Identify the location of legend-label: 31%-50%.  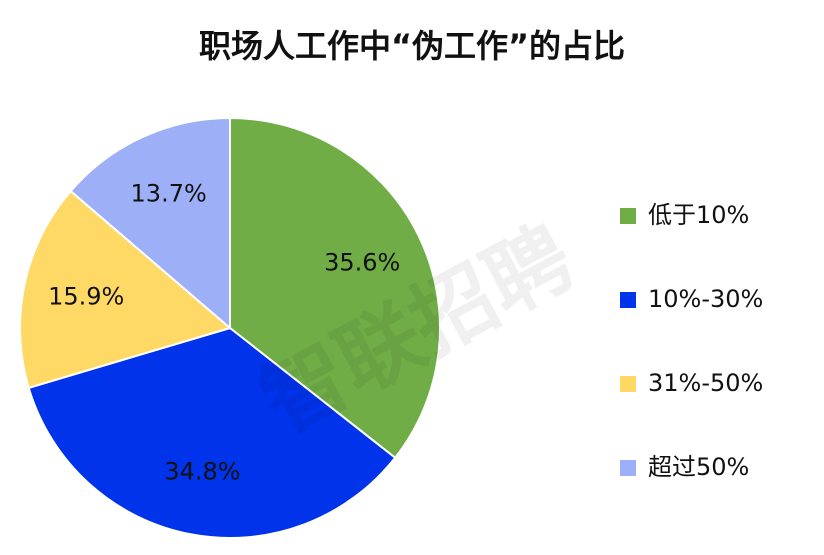
(705, 383).